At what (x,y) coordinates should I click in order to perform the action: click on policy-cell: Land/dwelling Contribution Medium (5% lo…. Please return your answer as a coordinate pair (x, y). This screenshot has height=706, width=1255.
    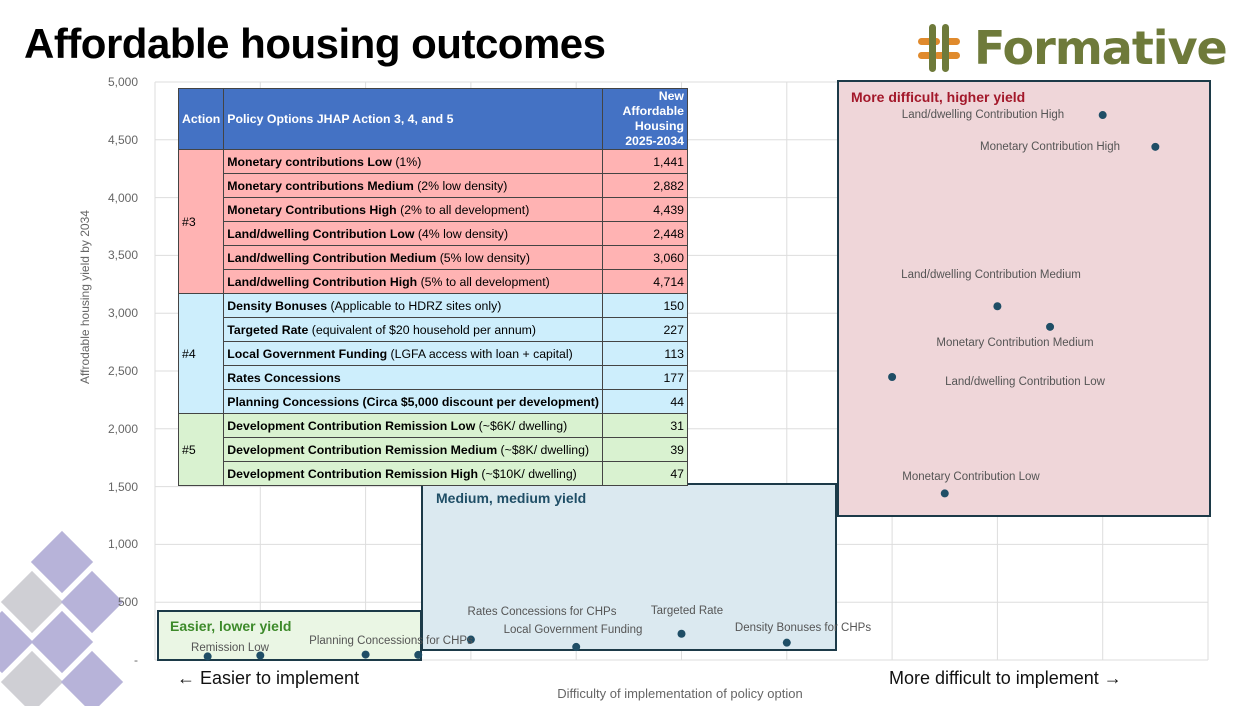
    Looking at the image, I should click on (413, 257).